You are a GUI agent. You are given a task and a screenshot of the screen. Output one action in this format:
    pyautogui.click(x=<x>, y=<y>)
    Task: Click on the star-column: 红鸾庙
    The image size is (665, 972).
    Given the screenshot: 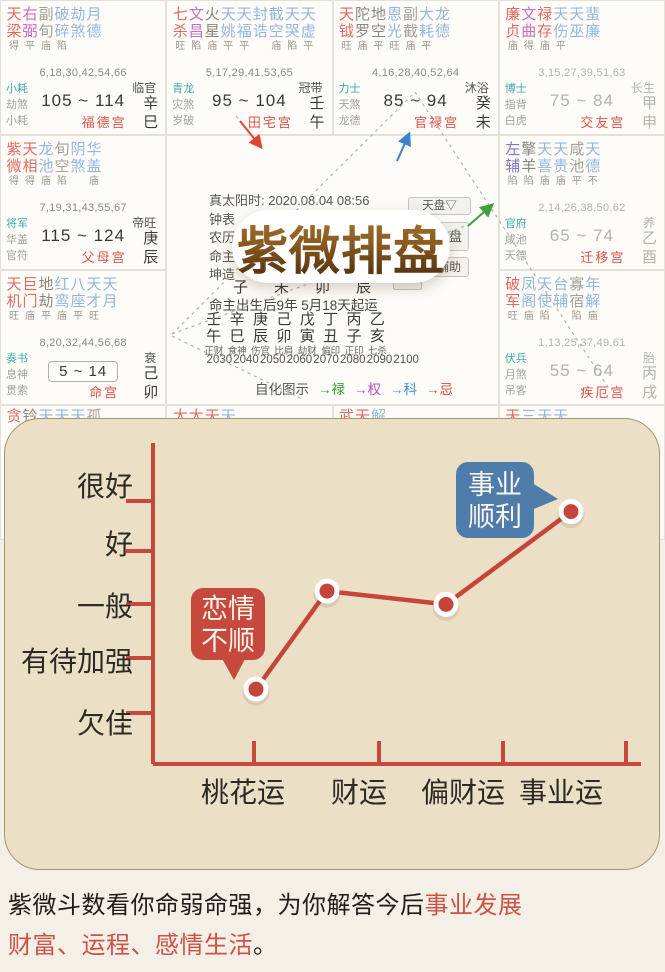 What is the action you would take?
    pyautogui.click(x=62, y=299)
    